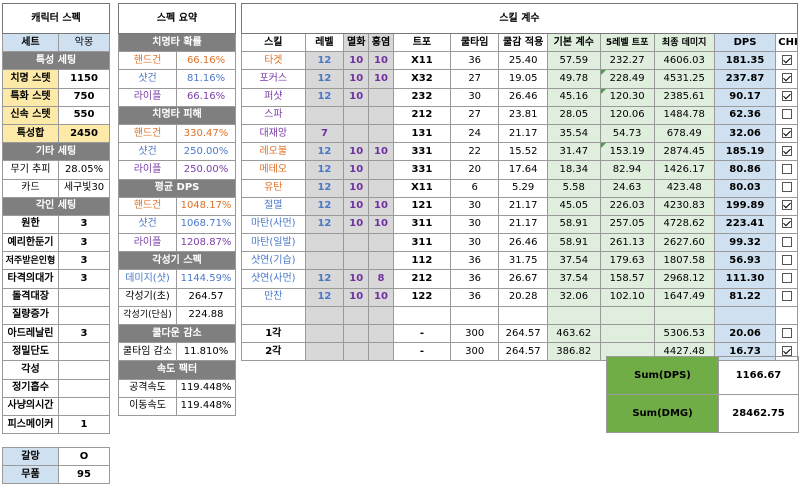 Image resolution: width=800 pixels, height=486 pixels. I want to click on skill-tripod-cell: 232, so click(421, 97).